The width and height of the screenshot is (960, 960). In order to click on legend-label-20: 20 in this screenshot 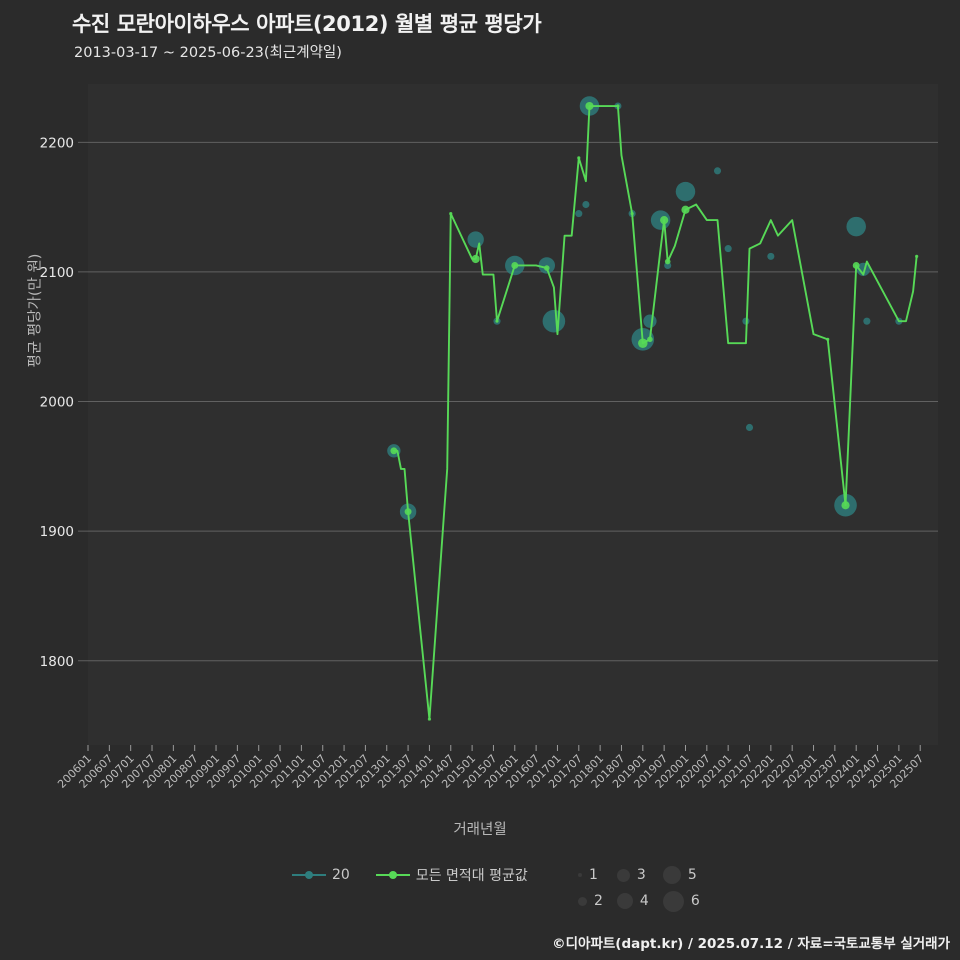, I will do `click(341, 875)`.